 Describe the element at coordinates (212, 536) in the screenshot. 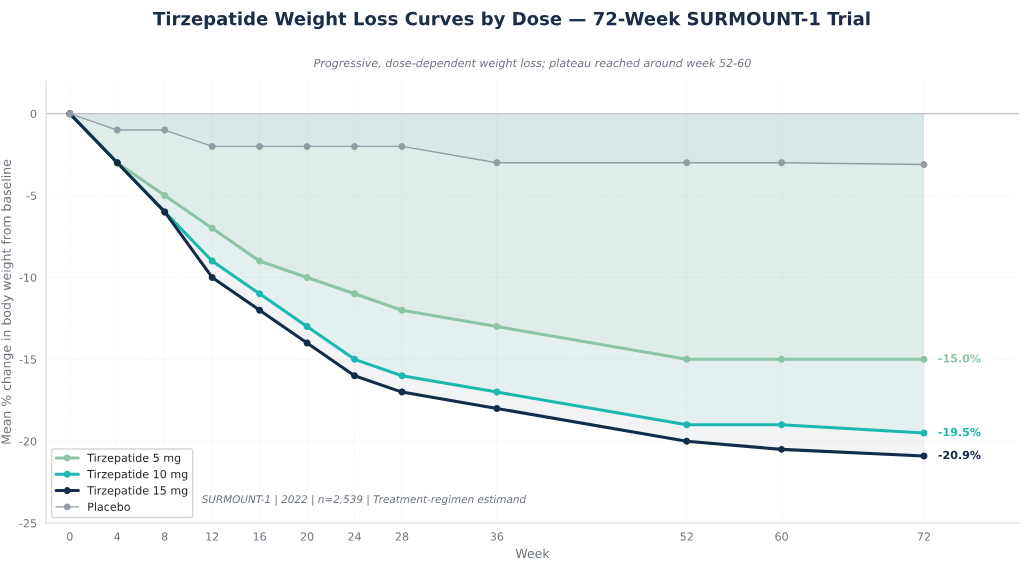

I see `x-tick-label: 12` at that location.